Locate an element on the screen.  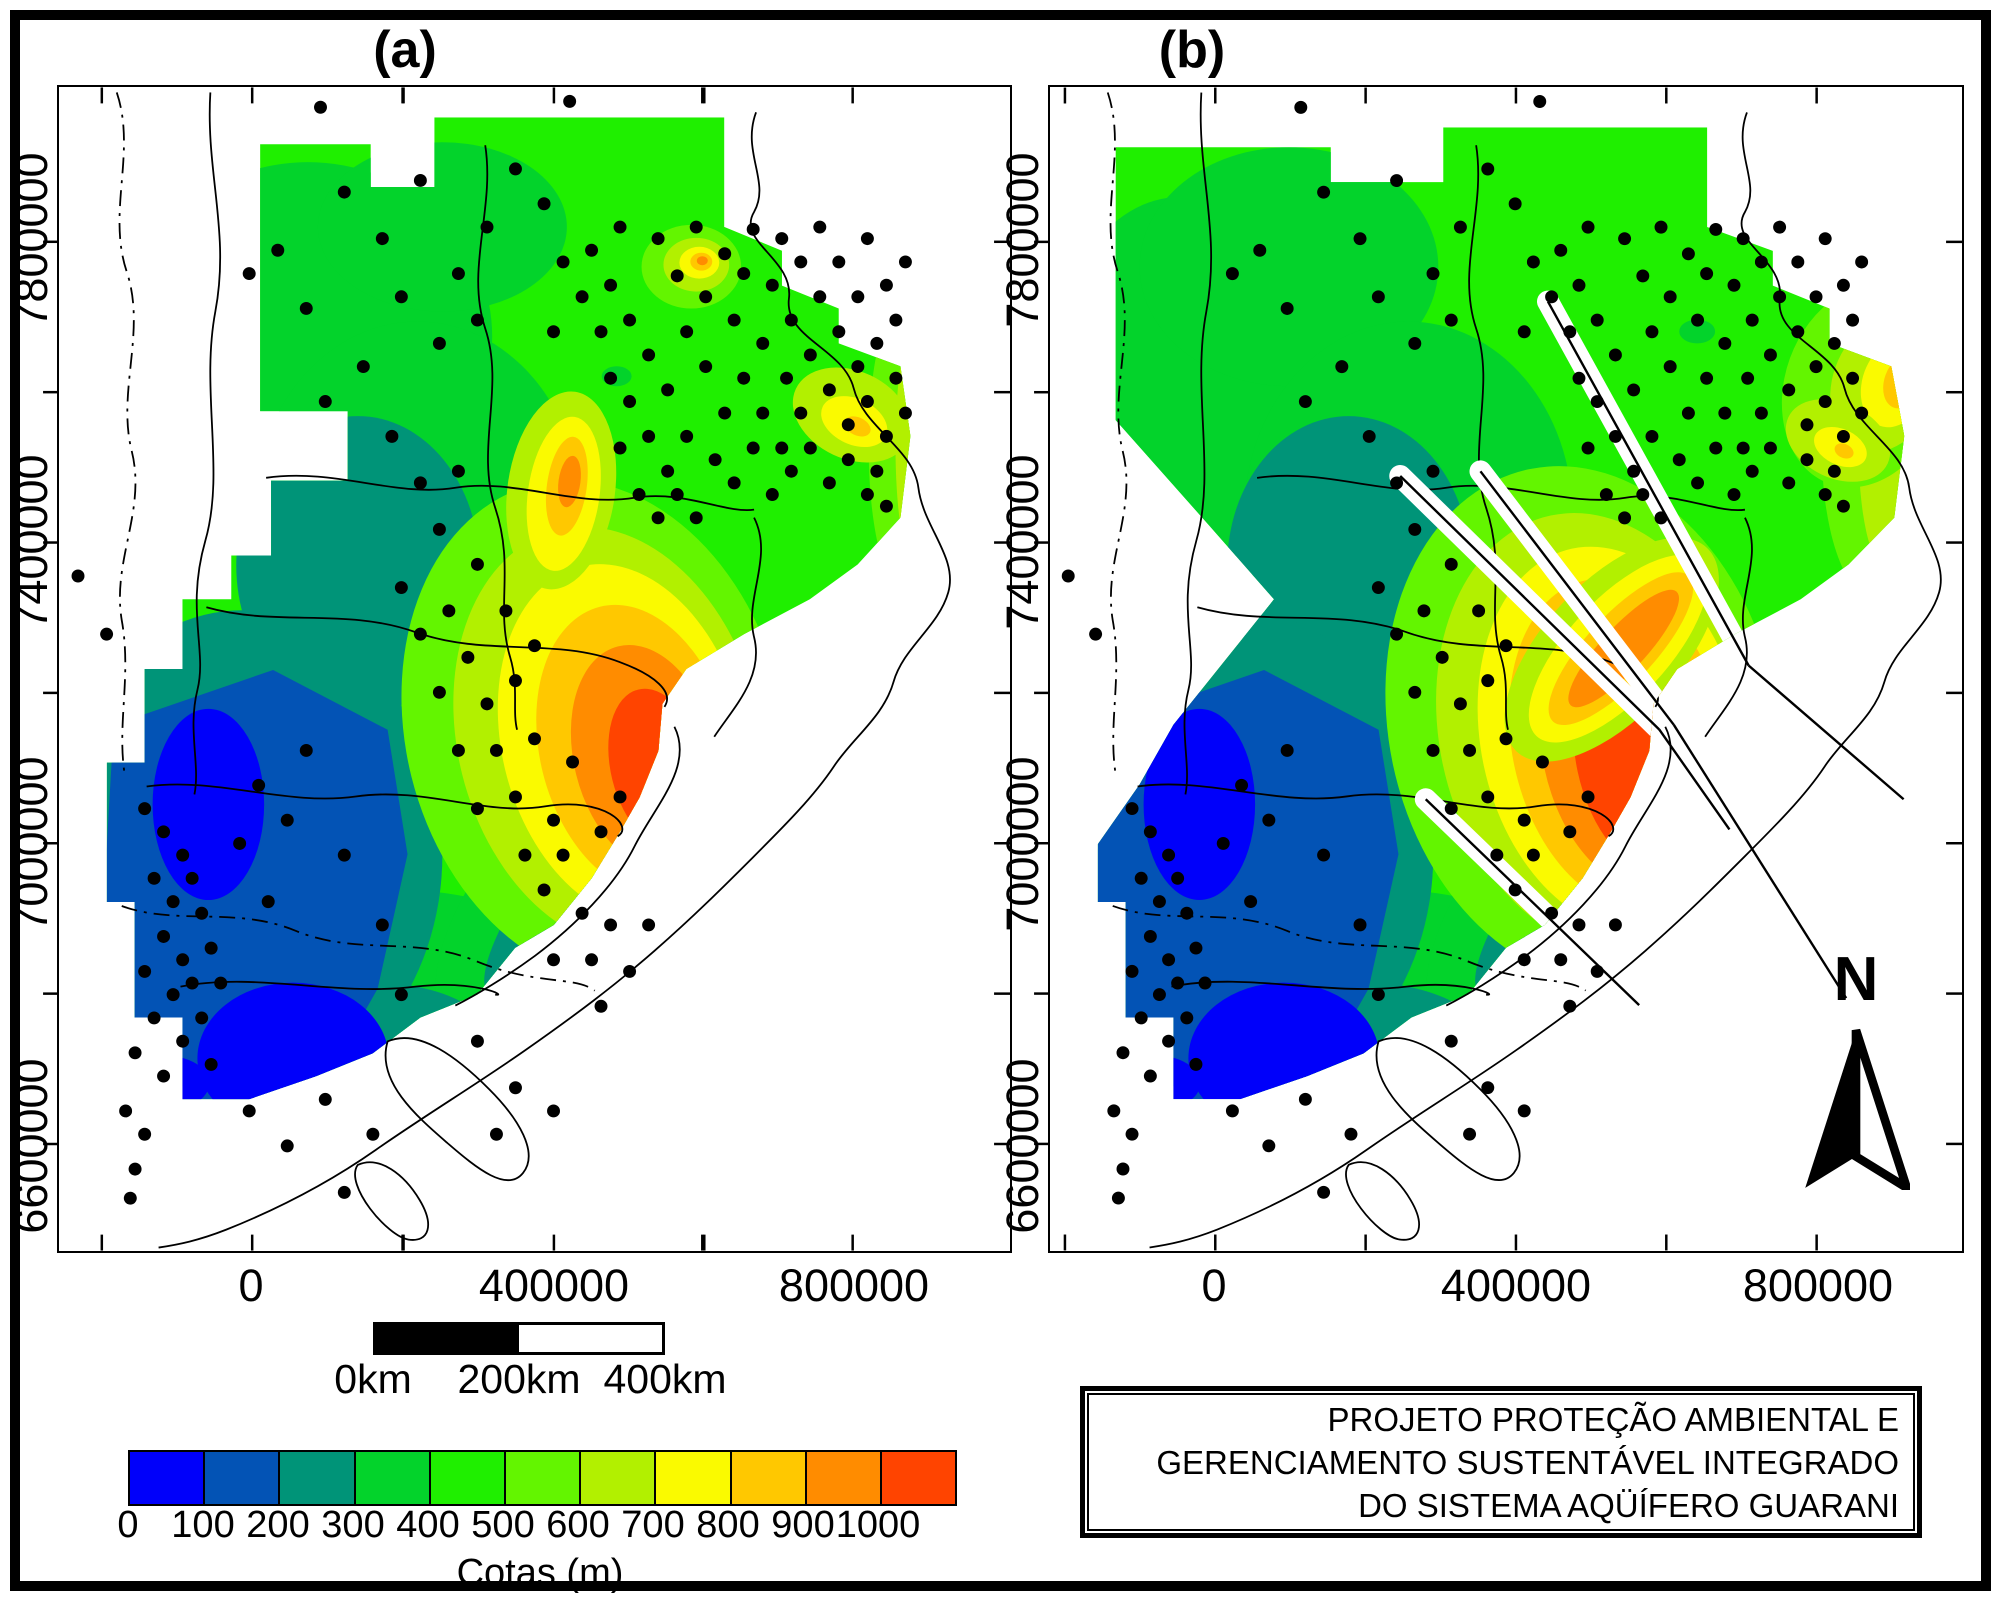
north-label: N is located at coordinates (1856, 979).